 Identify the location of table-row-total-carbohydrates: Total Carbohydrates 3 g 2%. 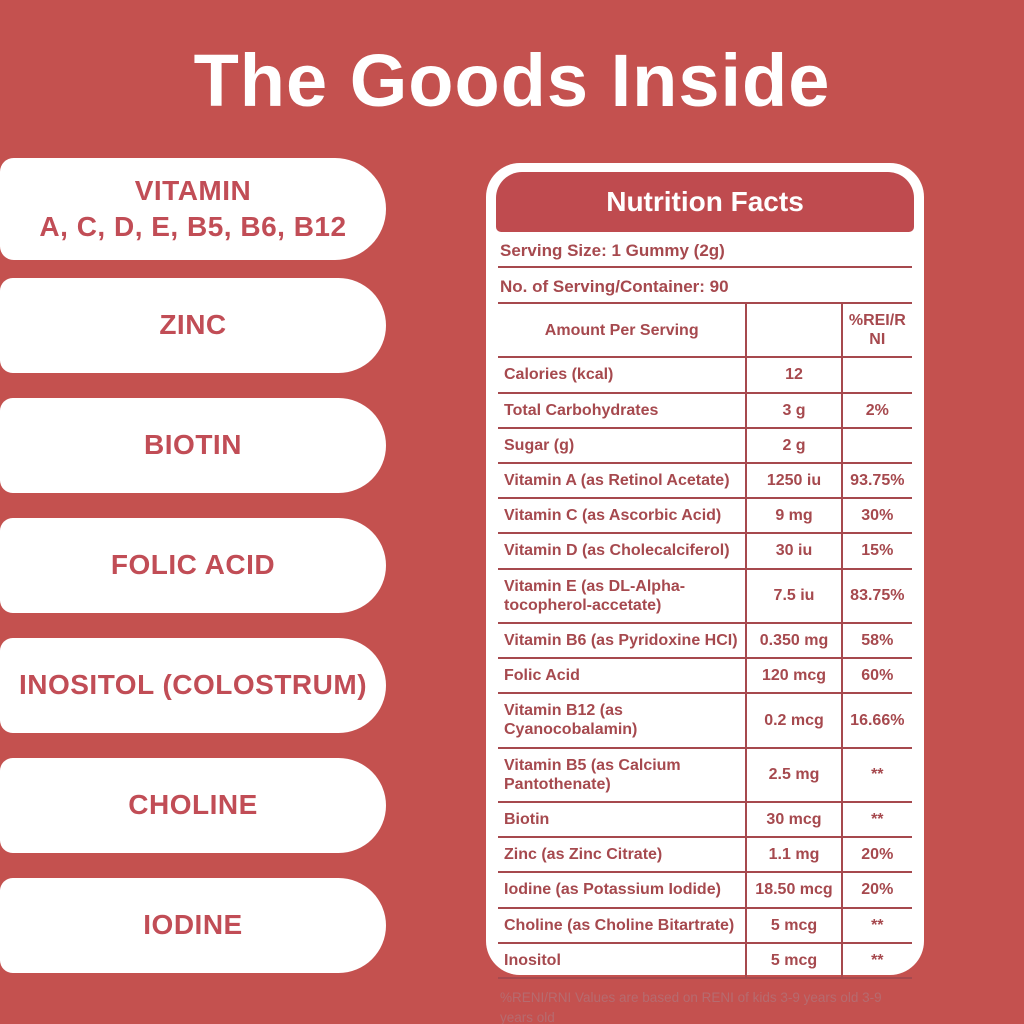
(705, 410).